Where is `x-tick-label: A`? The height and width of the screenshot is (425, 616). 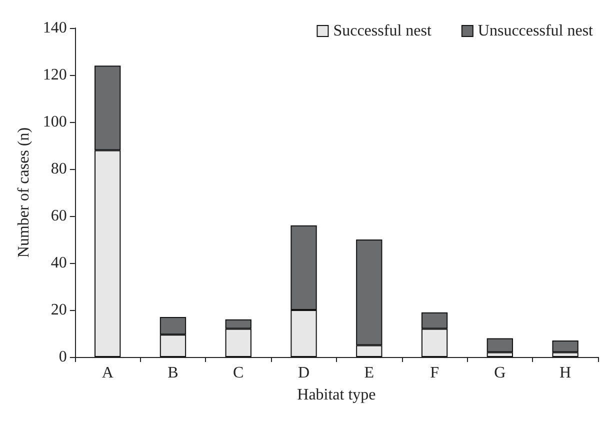 x-tick-label: A is located at coordinates (108, 373).